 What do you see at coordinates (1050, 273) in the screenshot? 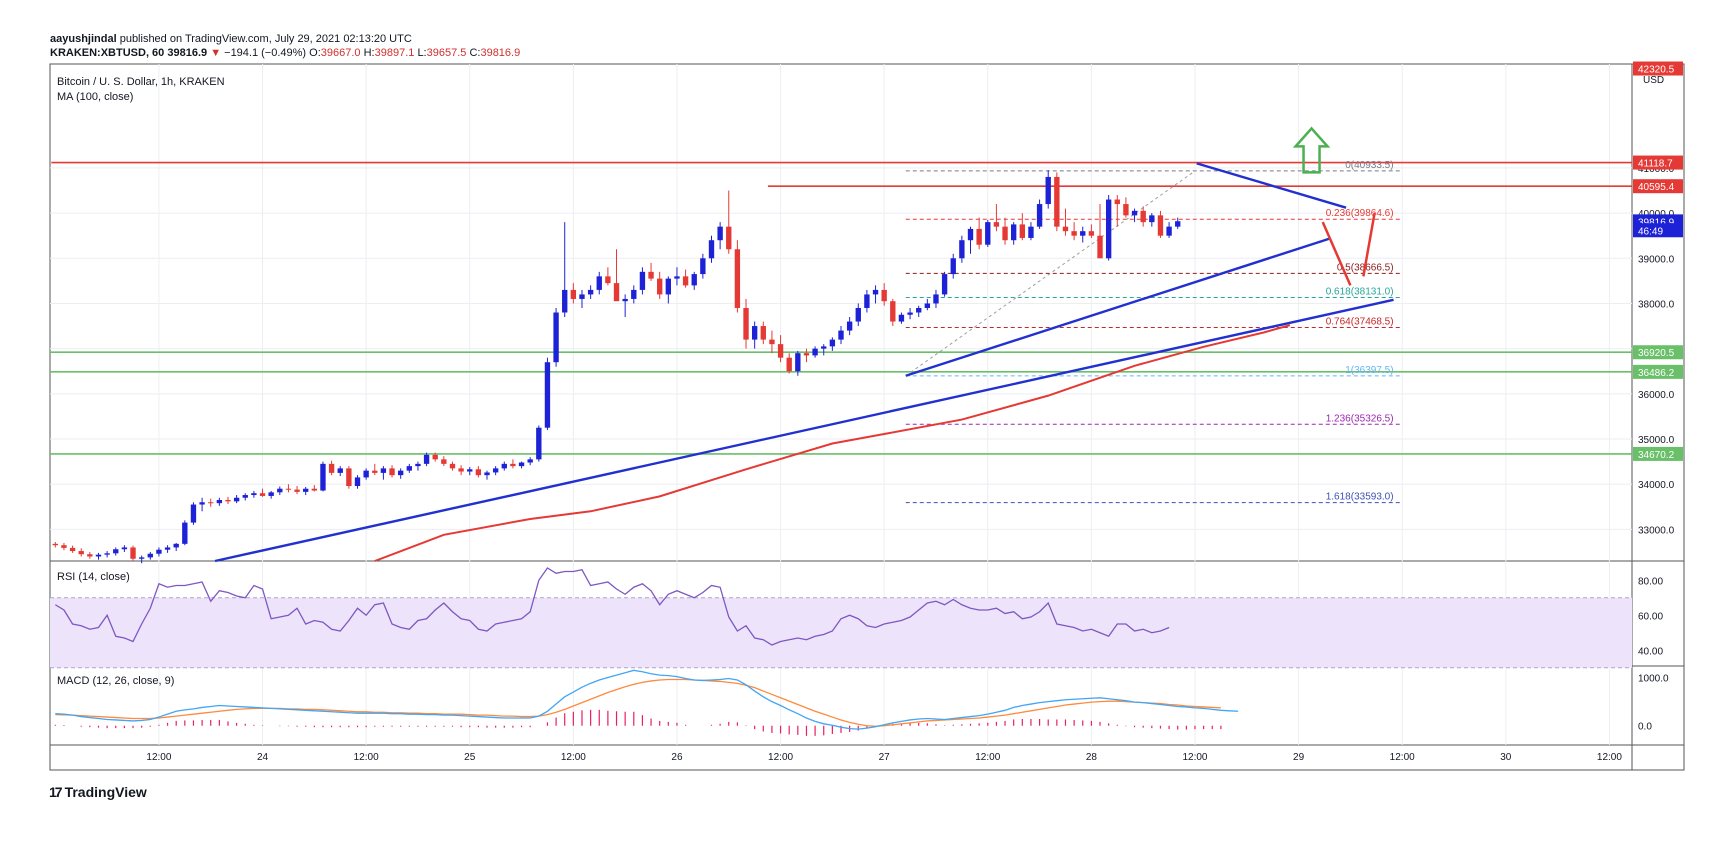
I see `fib-diagonal` at bounding box center [1050, 273].